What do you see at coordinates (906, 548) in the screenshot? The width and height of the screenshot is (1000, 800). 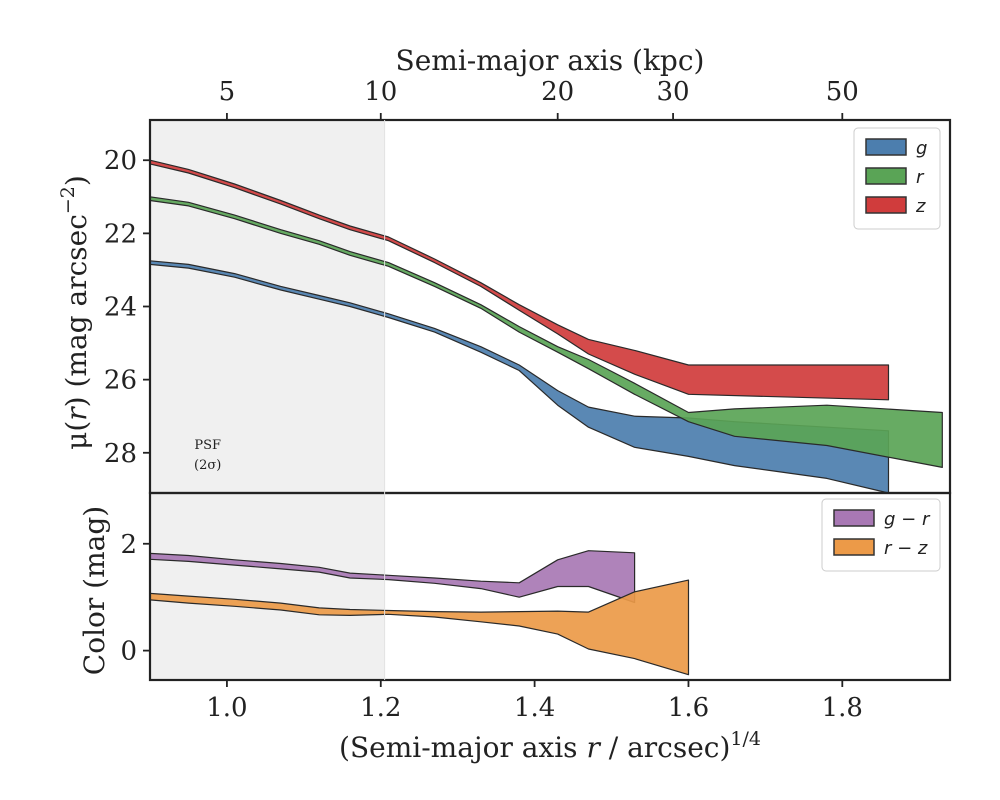 I see `color-legend-entry-label: r − z` at bounding box center [906, 548].